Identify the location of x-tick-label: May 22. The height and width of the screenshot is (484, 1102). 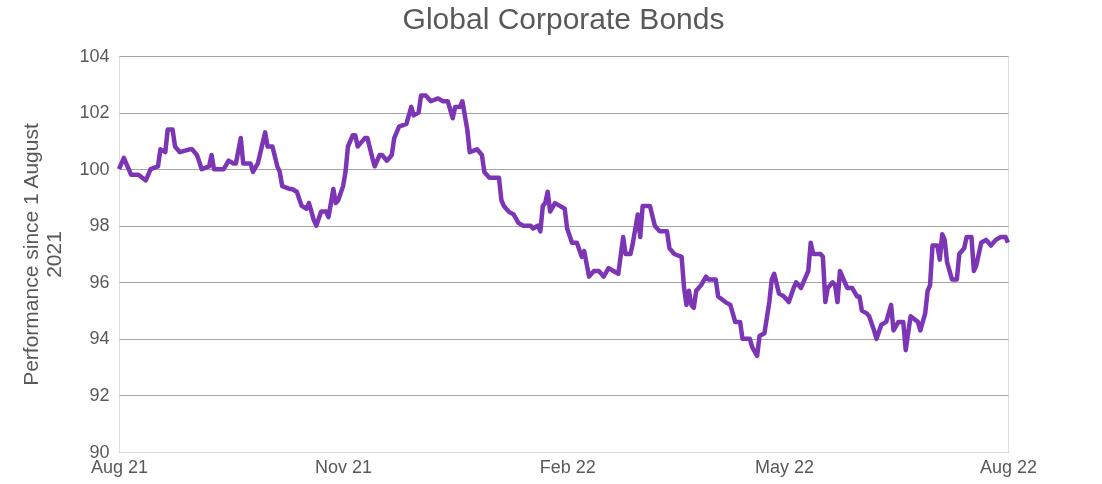
(784, 466).